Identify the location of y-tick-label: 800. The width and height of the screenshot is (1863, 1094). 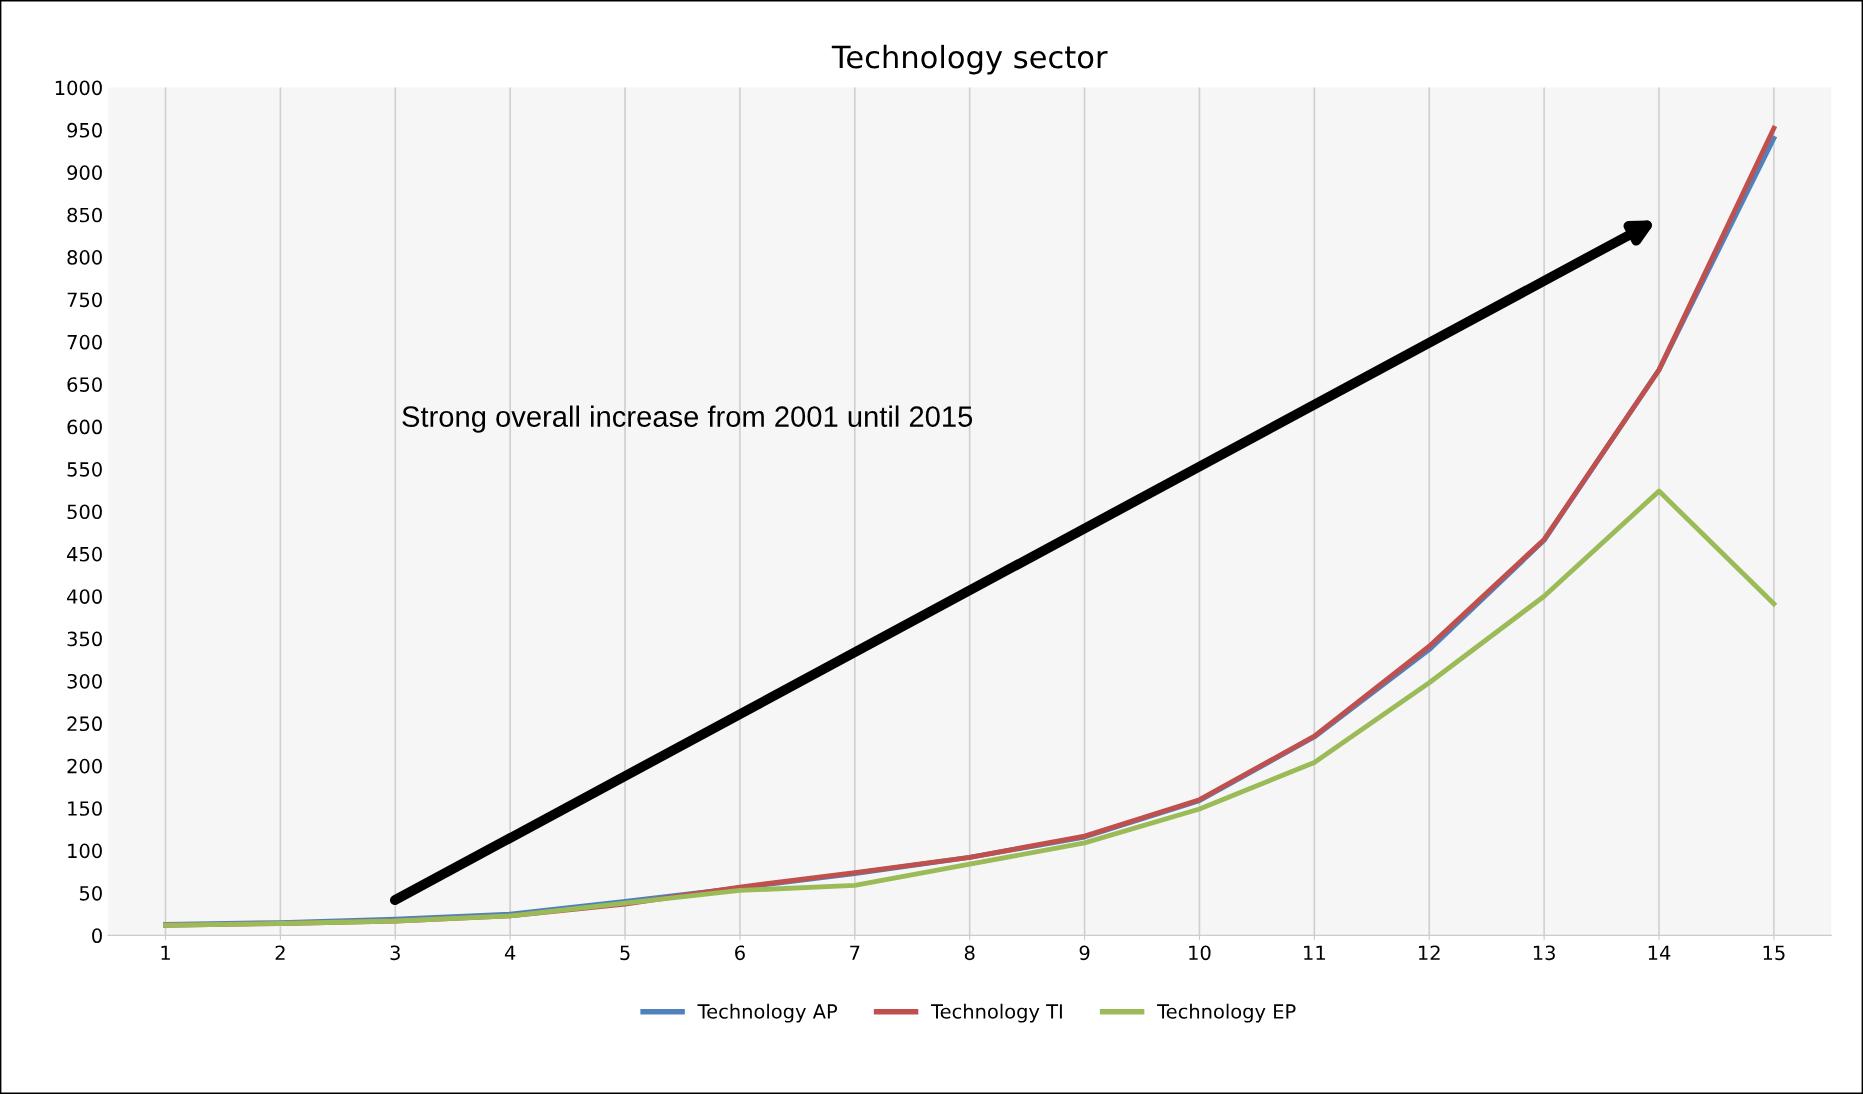
(84, 257).